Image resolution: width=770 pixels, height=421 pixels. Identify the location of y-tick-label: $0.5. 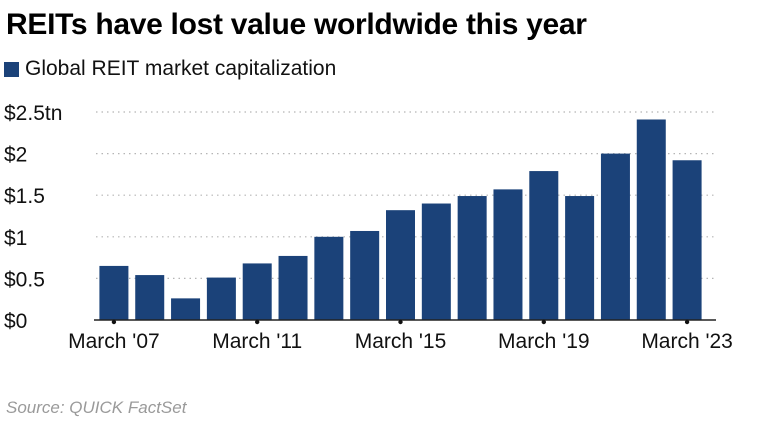
(24, 279).